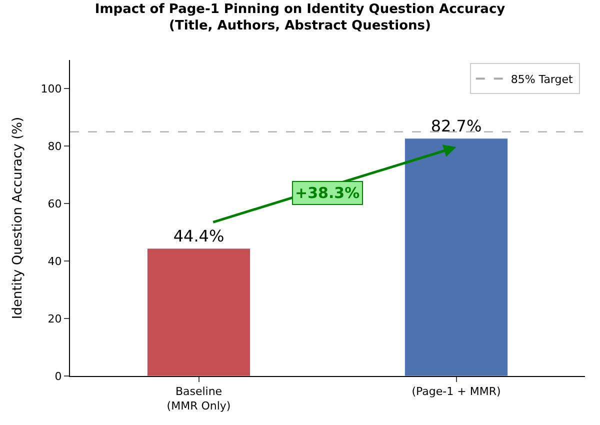 This screenshot has height=425, width=600. What do you see at coordinates (542, 79) in the screenshot?
I see `legend-label: 85% Target` at bounding box center [542, 79].